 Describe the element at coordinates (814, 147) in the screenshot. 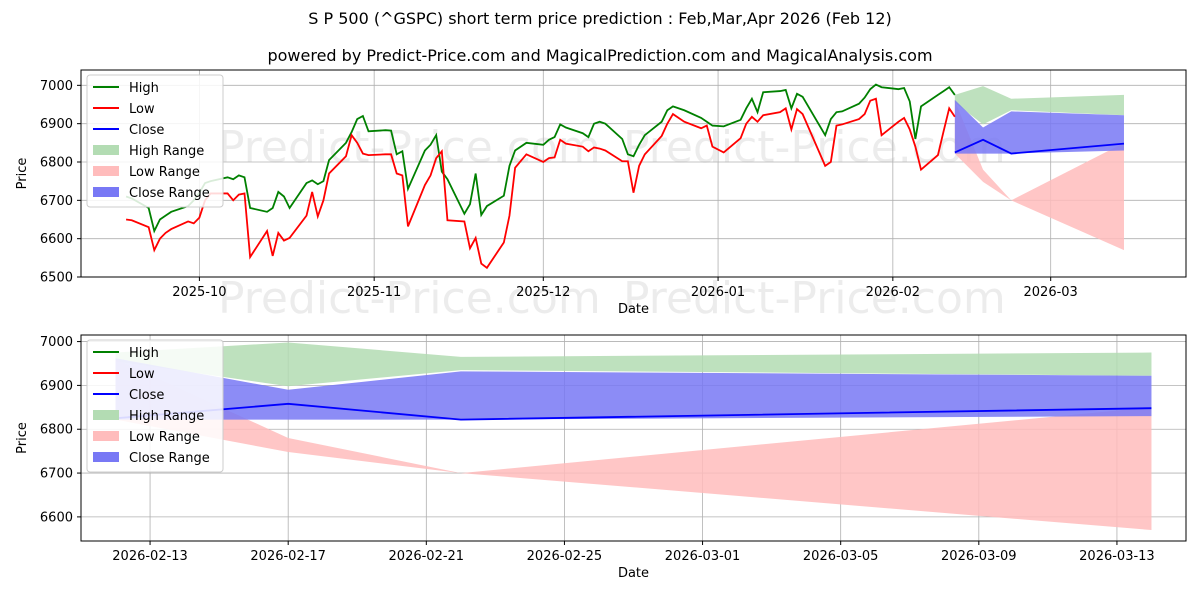

I see `watermark-top-right: Predict-Price.com` at that location.